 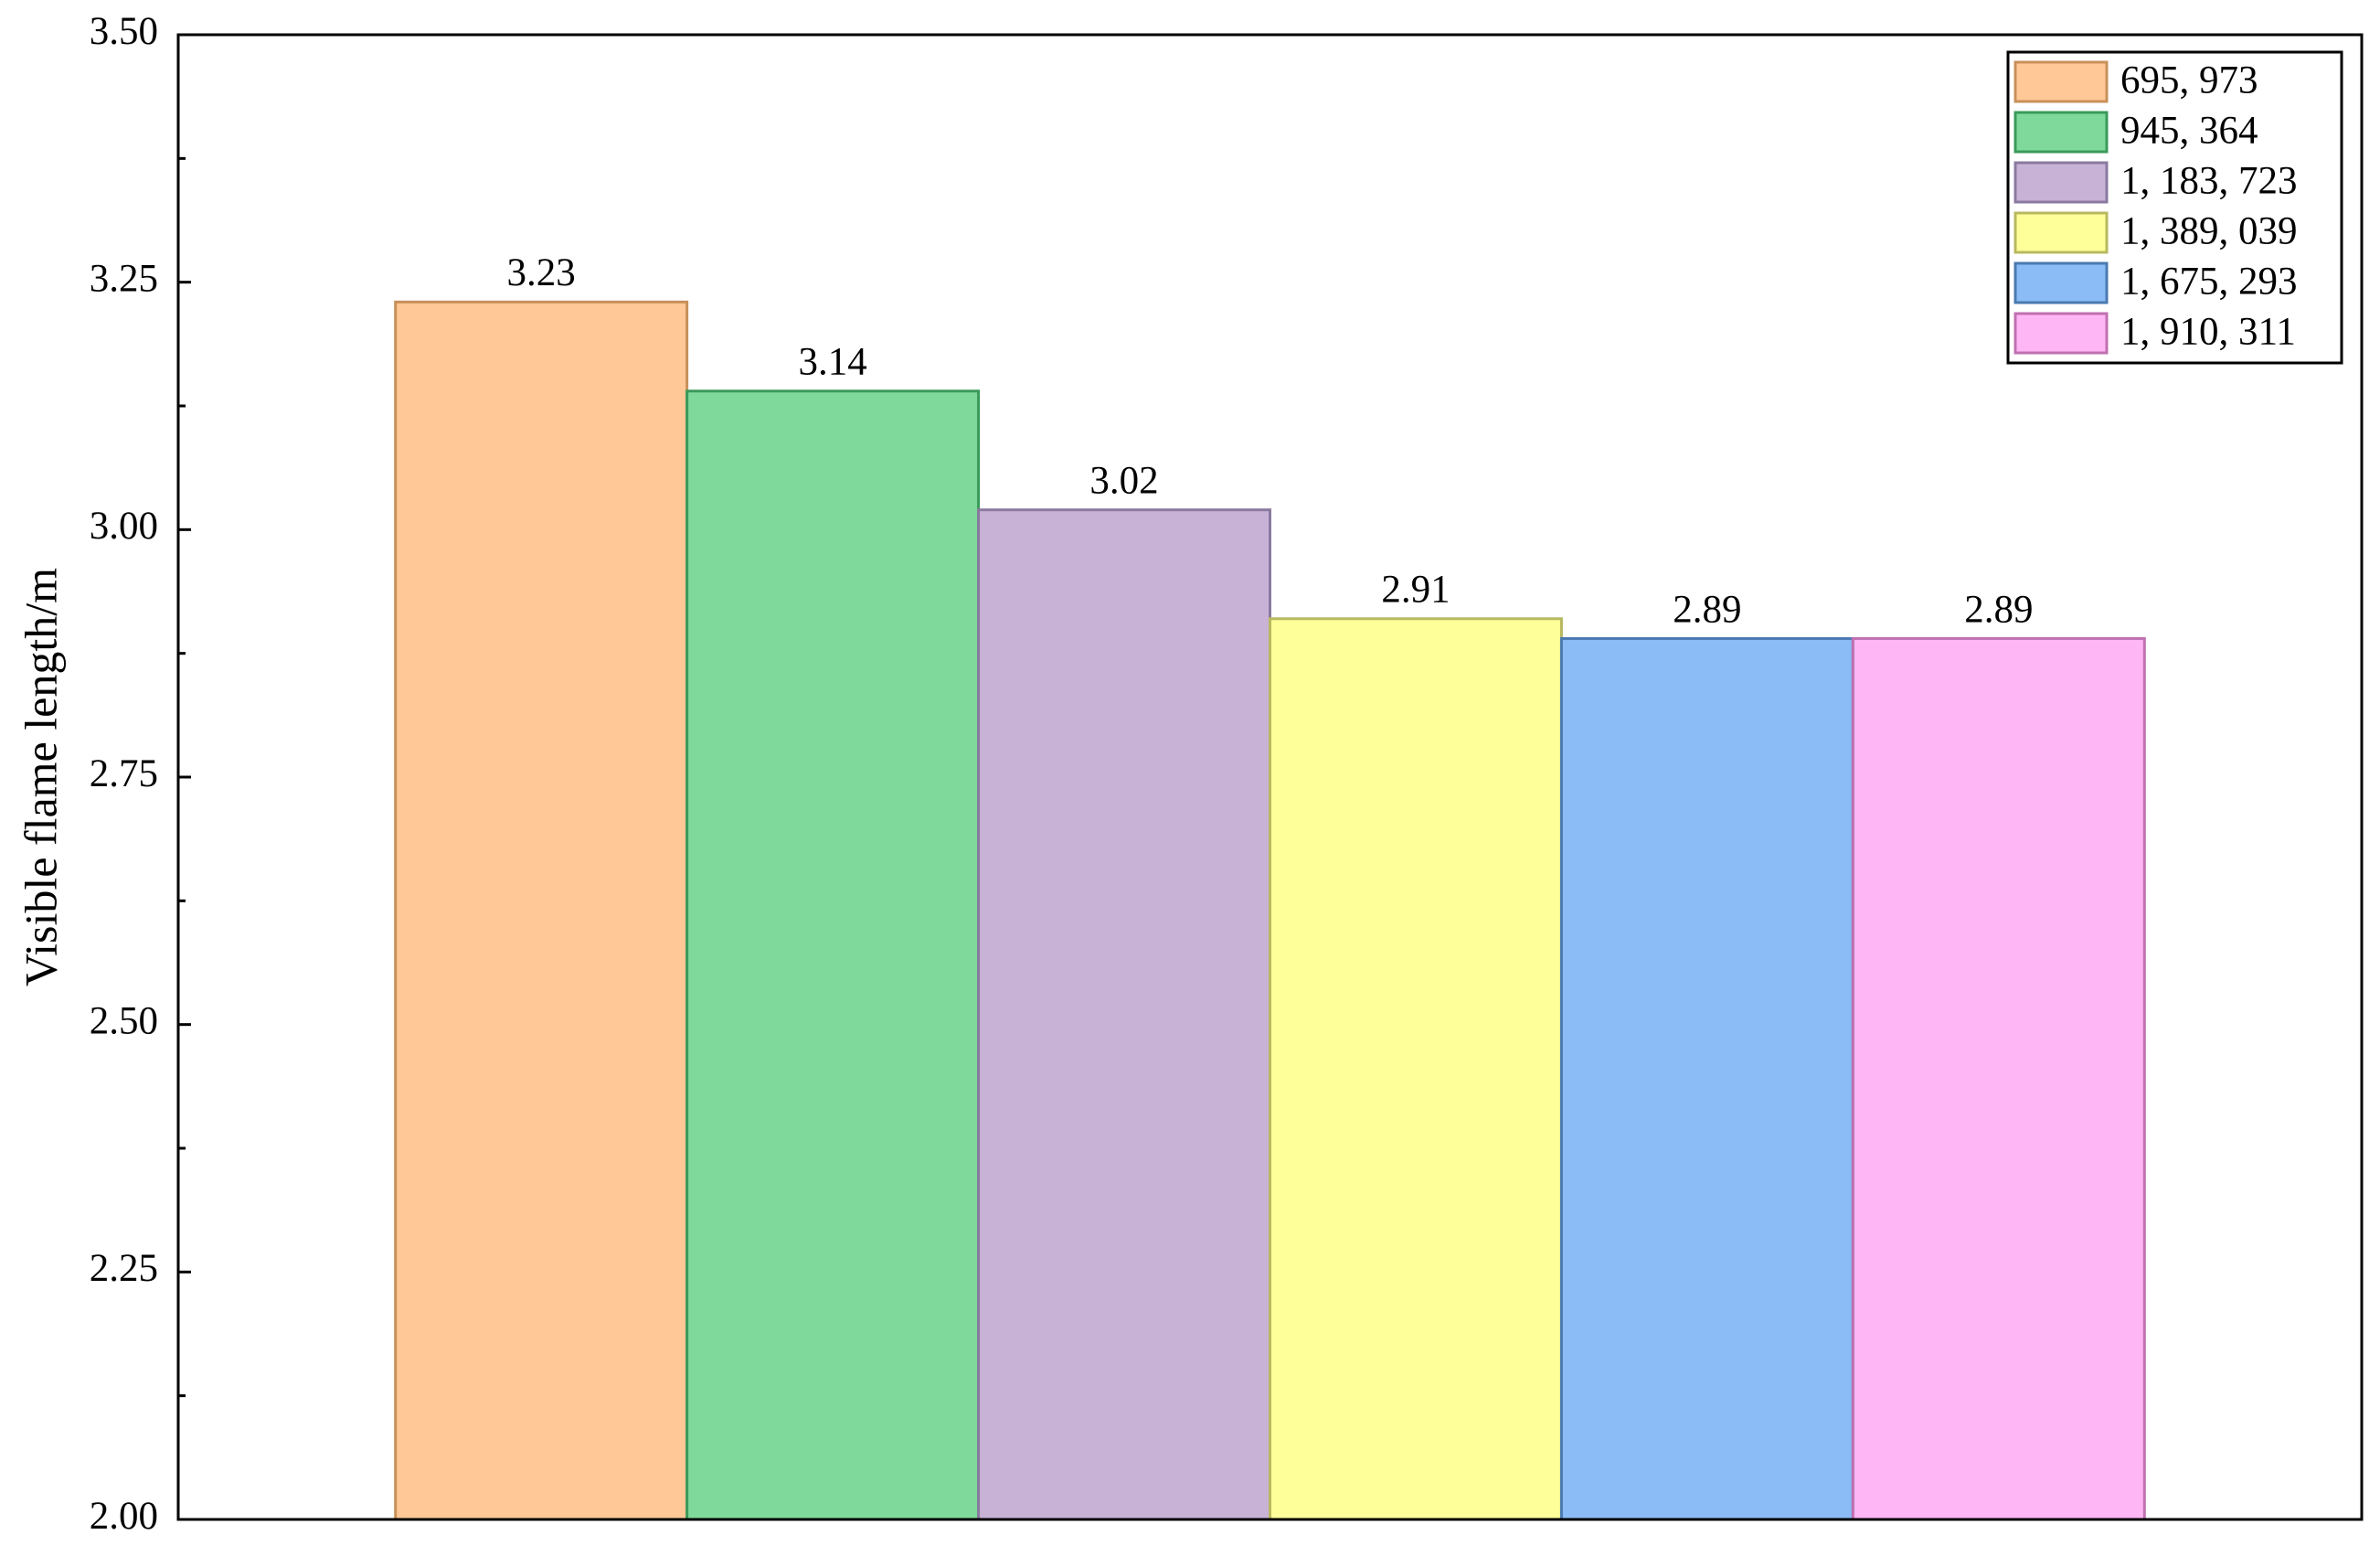 I want to click on legend-label: 695, 973, so click(x=2189, y=80).